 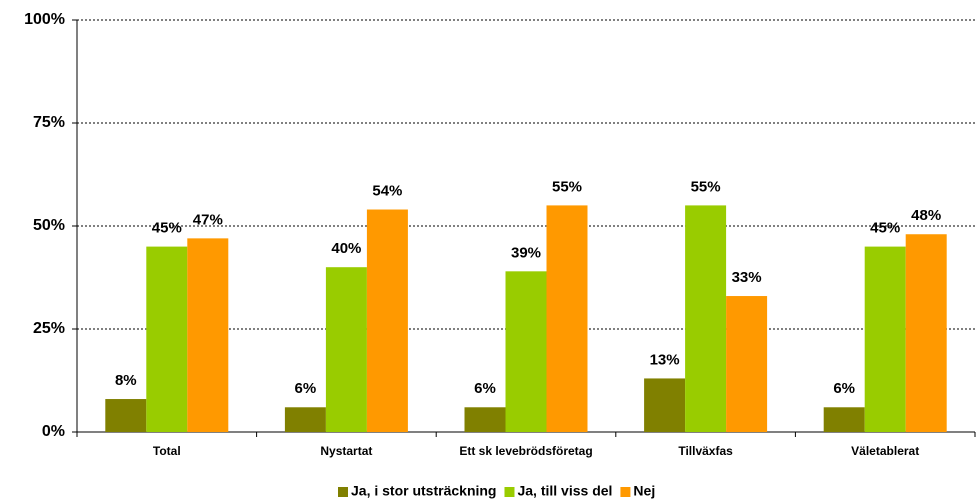 What do you see at coordinates (525, 451) in the screenshot?
I see `x-tick-label: Ett sk levebrödsföretag` at bounding box center [525, 451].